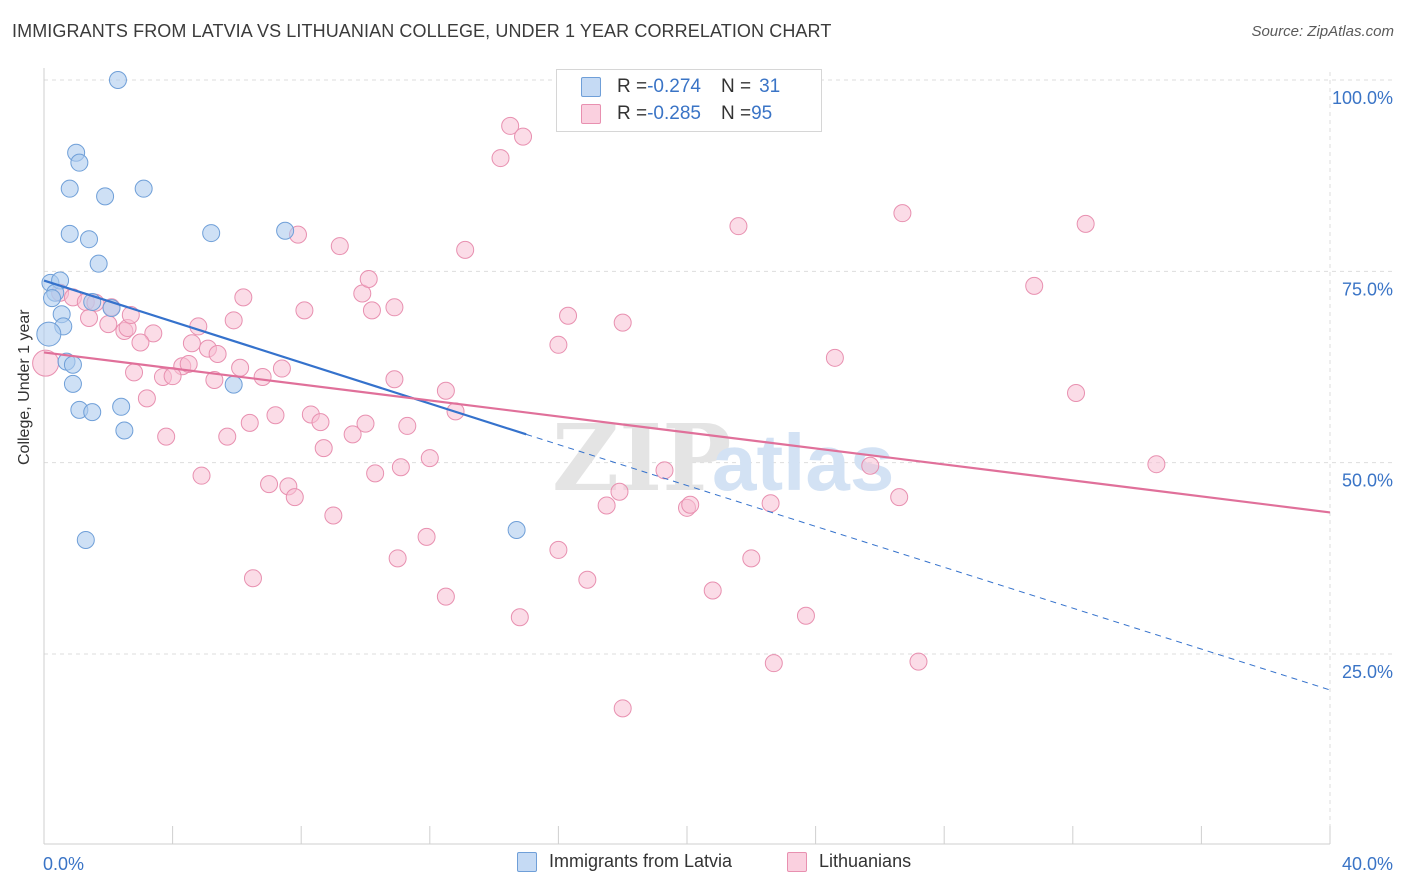 Image resolution: width=1406 pixels, height=892 pixels. What do you see at coordinates (736, 113) in the screenshot?
I see `legend-n-label-lithuanians: N =` at bounding box center [736, 113].